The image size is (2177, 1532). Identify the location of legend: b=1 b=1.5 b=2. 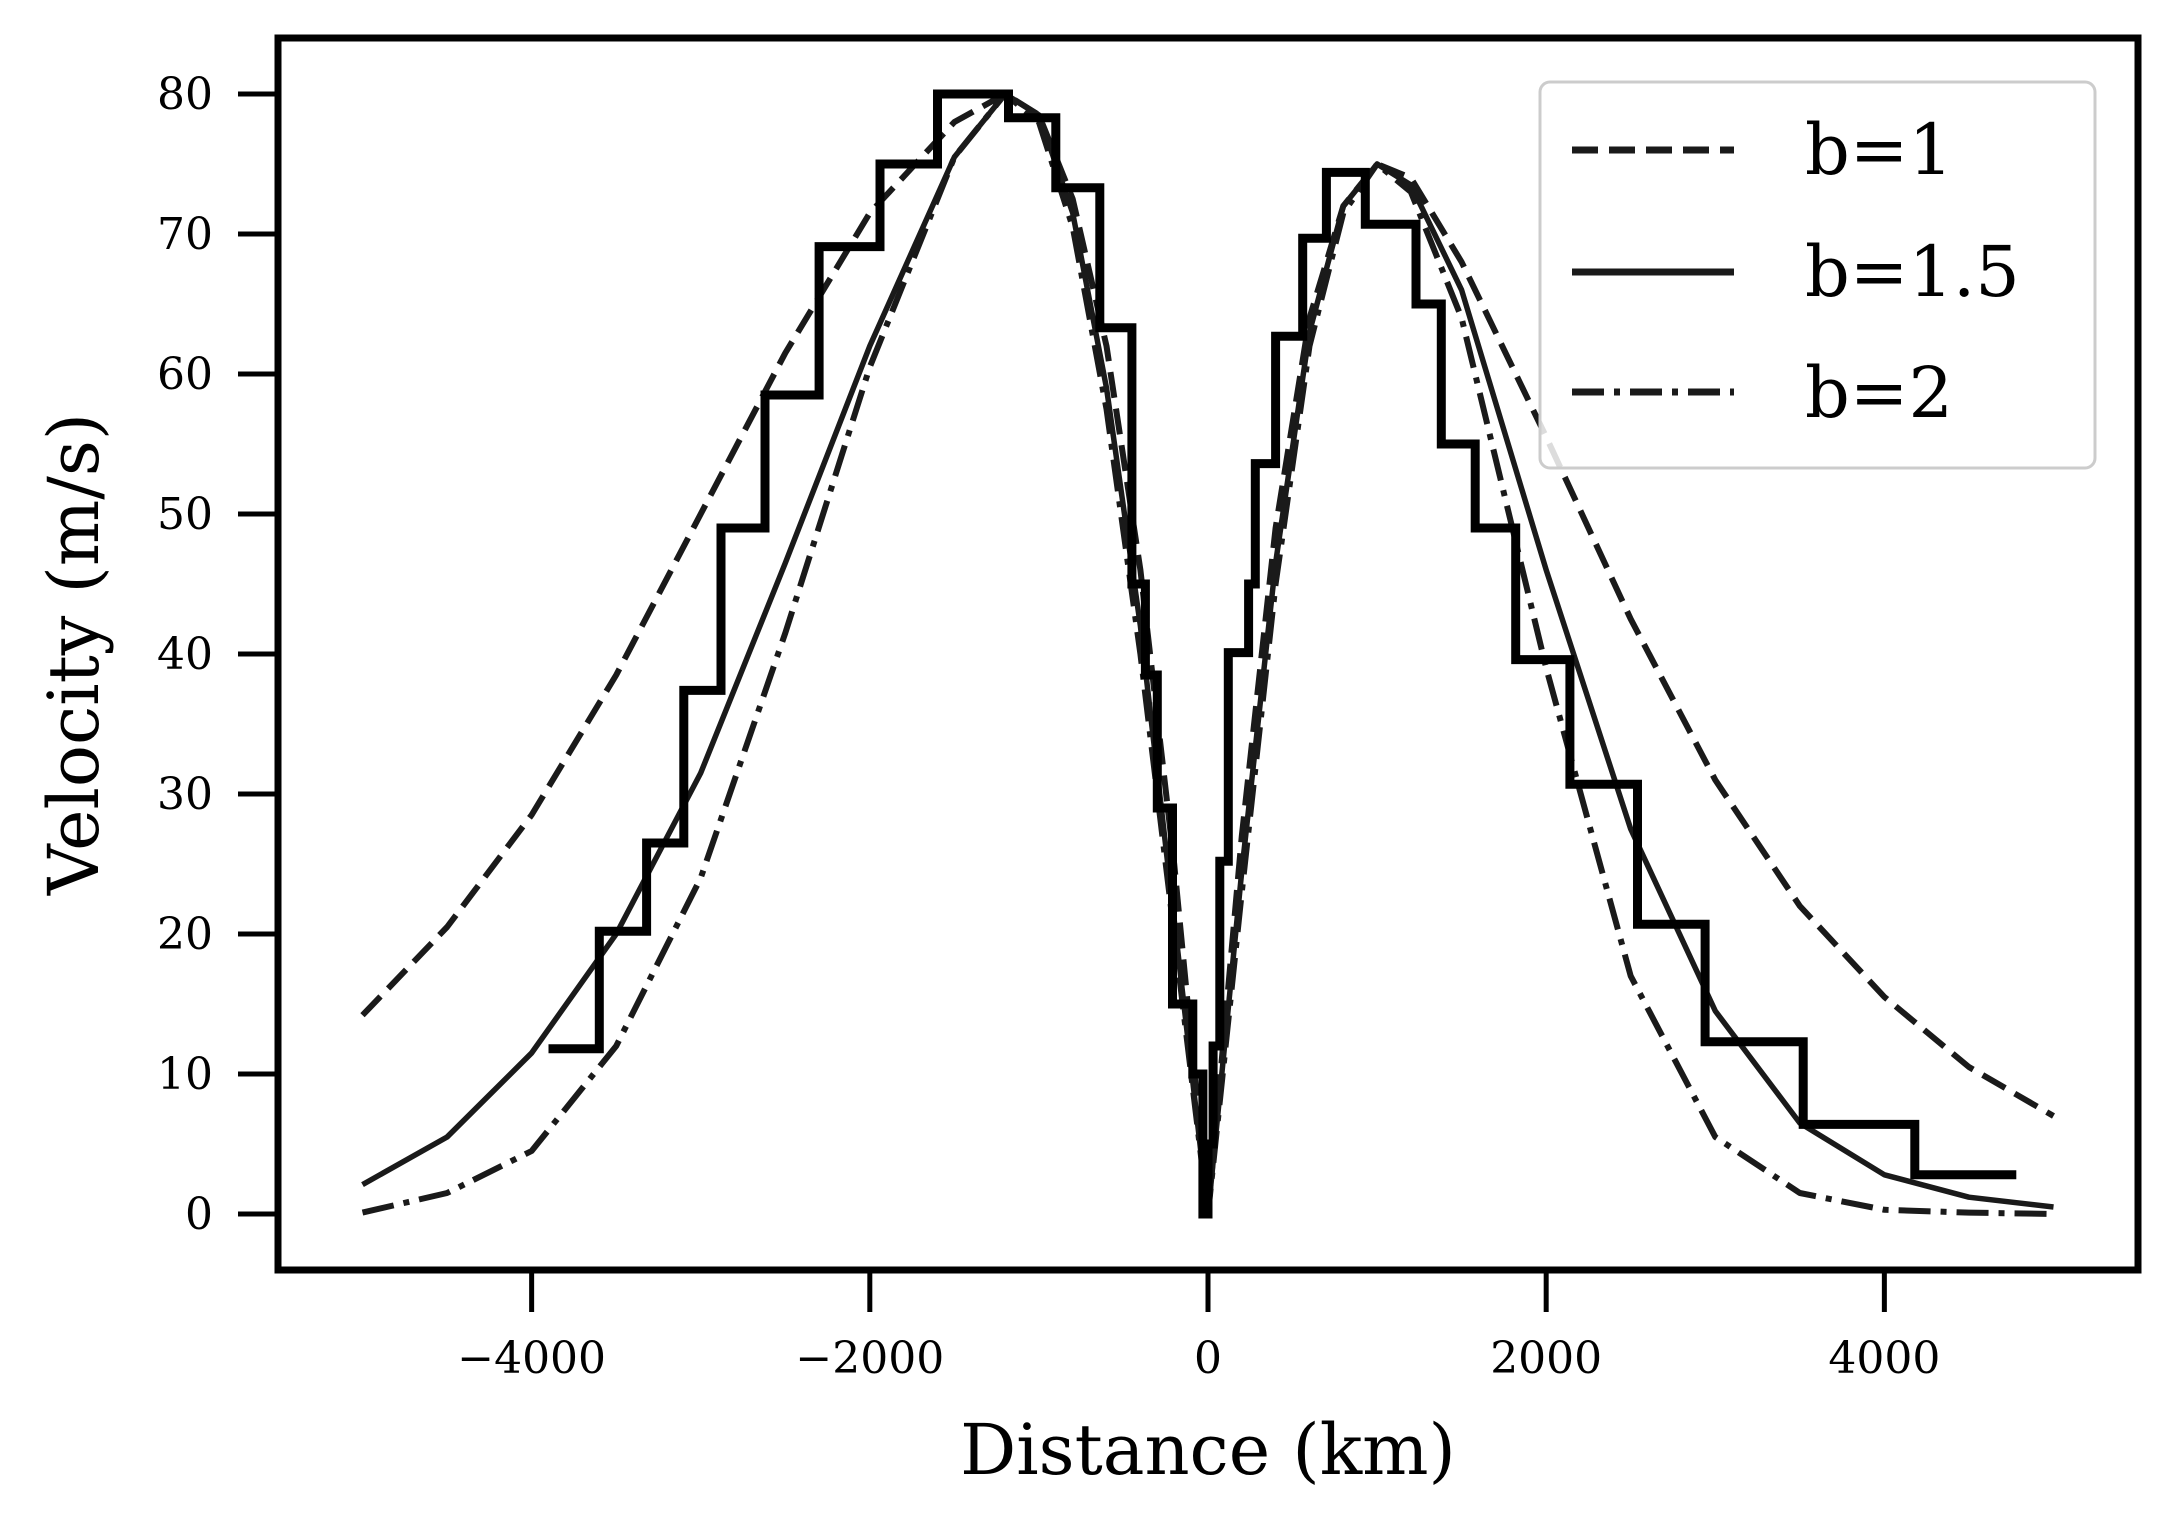
(1817, 275).